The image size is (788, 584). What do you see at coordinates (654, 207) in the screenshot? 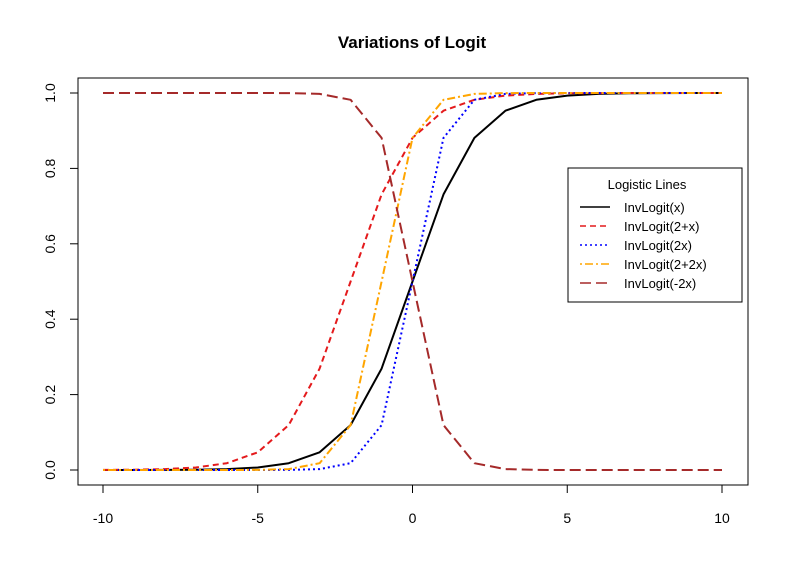
I see `legend-label: InvLogit(x)` at bounding box center [654, 207].